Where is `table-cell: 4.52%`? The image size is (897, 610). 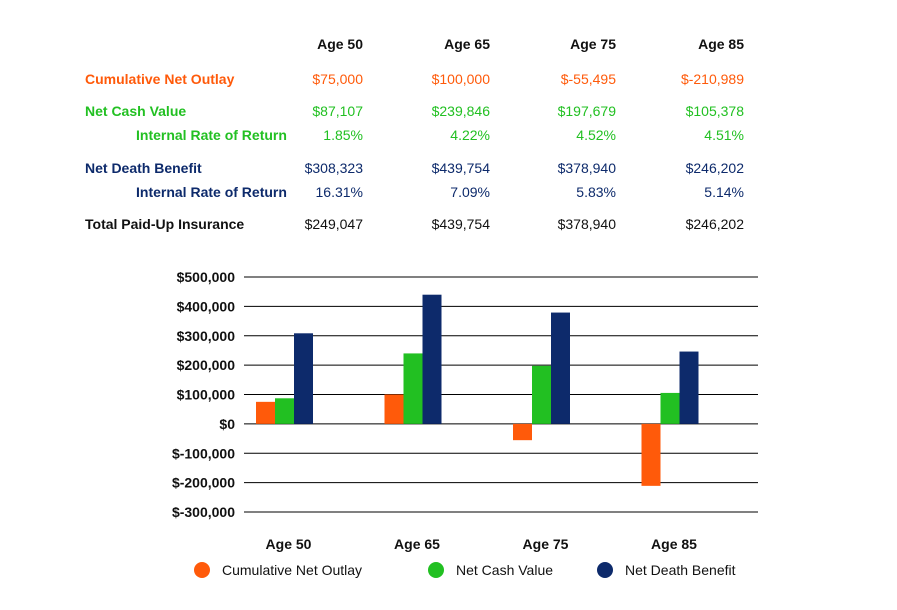
table-cell: 4.52% is located at coordinates (596, 135).